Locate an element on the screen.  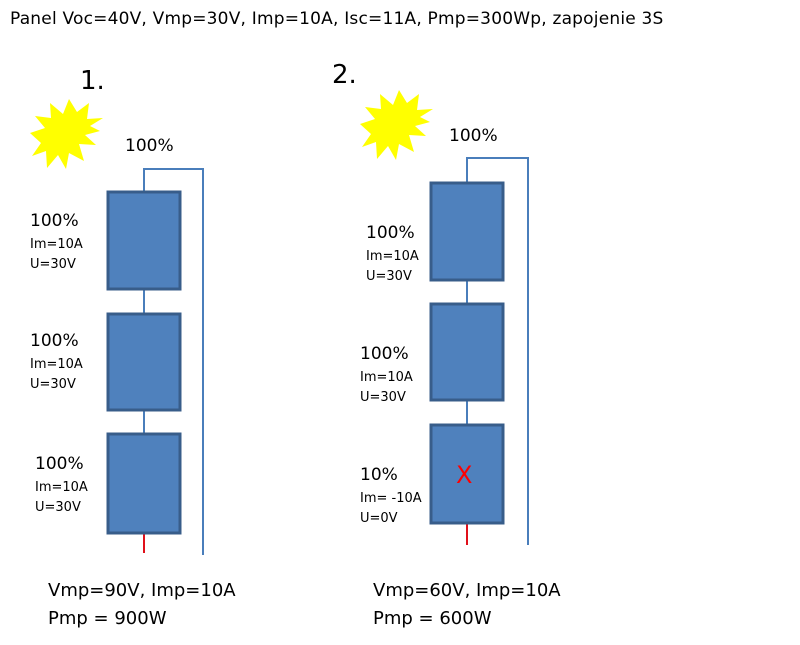
panel-voltage: U=0V is located at coordinates (379, 518).